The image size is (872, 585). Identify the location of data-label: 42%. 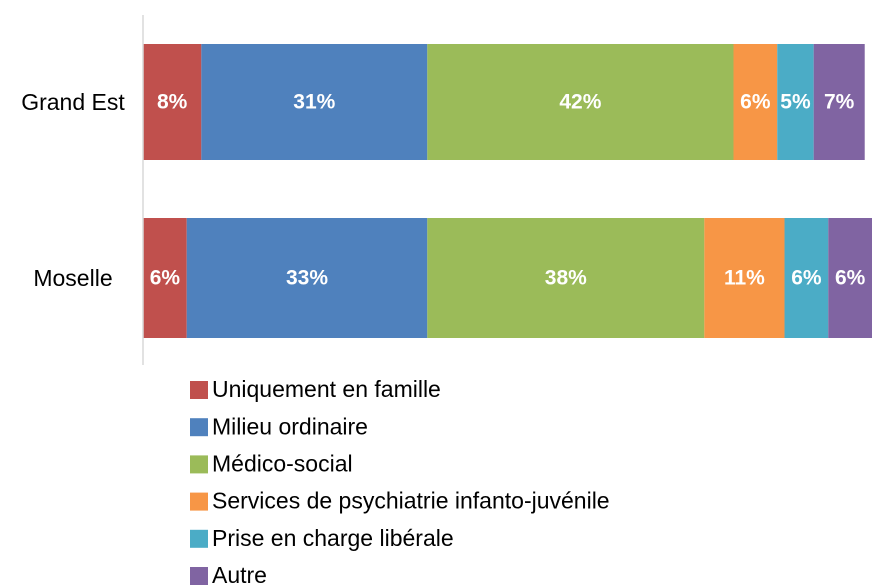
(580, 102).